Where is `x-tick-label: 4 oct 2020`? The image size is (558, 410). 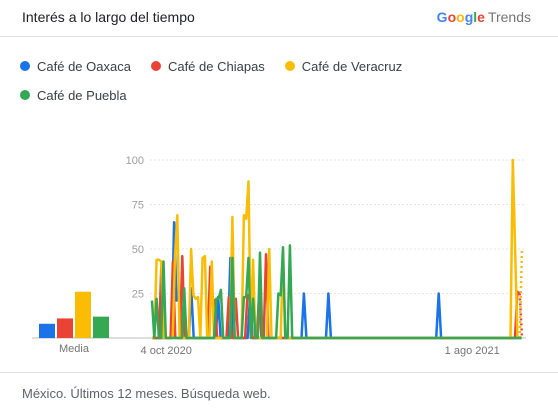
x-tick-label: 4 oct 2020 is located at coordinates (166, 351).